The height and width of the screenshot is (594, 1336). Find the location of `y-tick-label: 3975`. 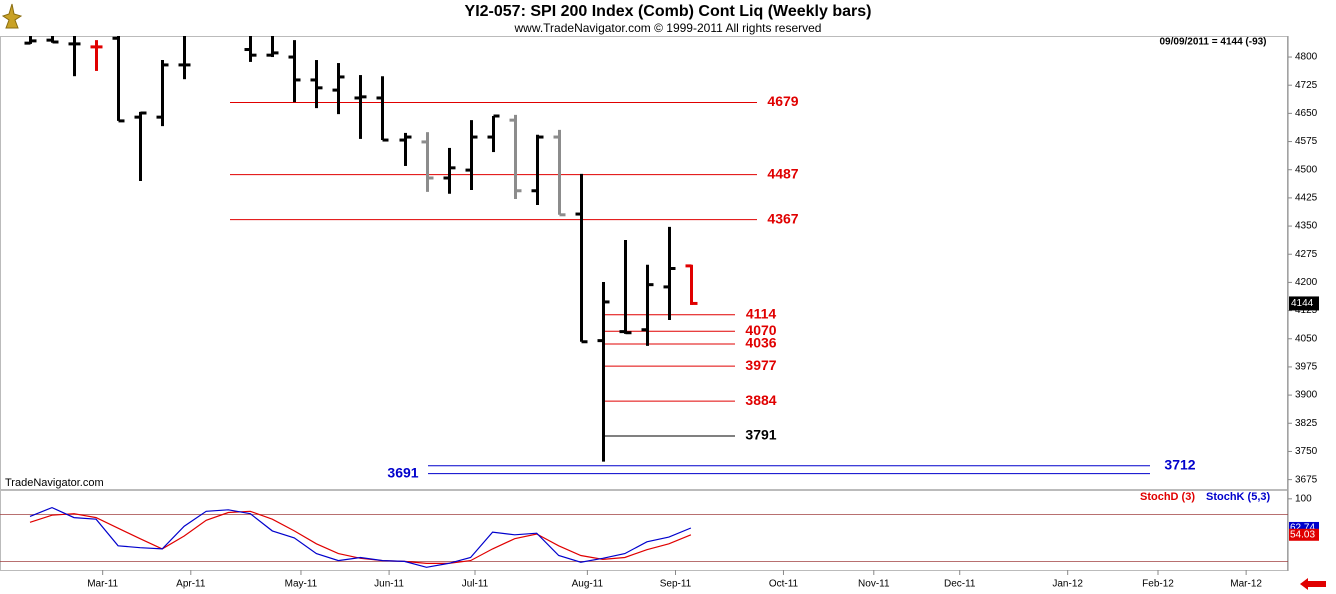

y-tick-label: 3975 is located at coordinates (1306, 367).